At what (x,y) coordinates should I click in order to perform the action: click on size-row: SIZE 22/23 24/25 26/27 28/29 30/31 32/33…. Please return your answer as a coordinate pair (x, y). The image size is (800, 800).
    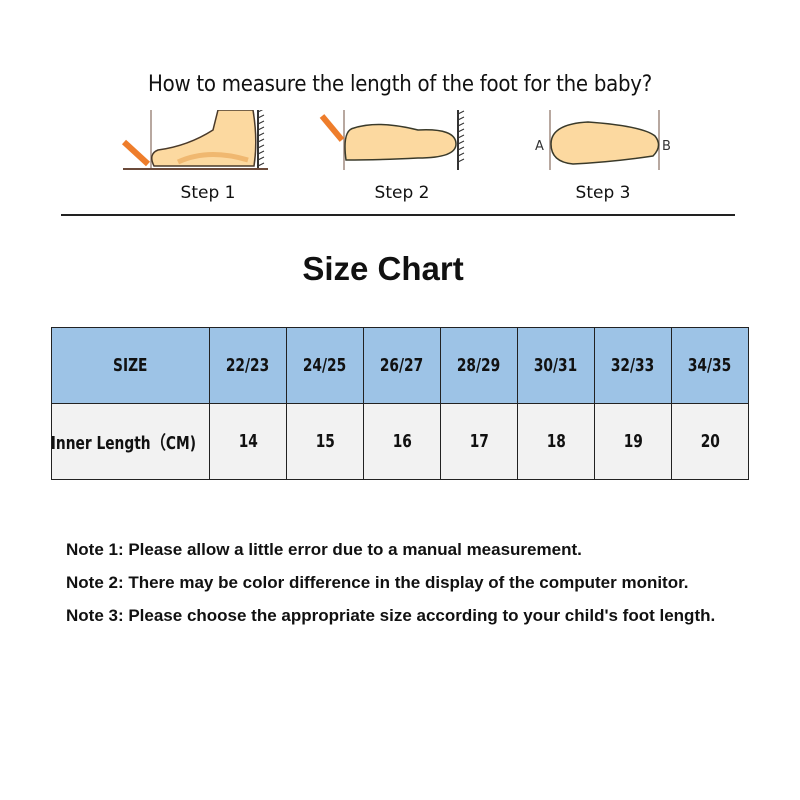
    Looking at the image, I should click on (400, 365).